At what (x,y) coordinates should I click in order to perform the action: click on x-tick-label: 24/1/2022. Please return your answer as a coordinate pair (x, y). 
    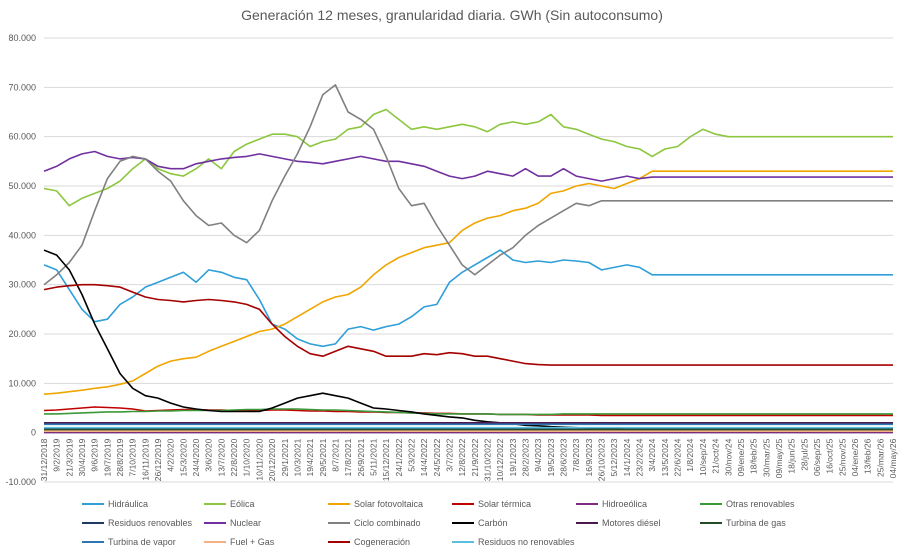
    Looking at the image, I should click on (399, 457).